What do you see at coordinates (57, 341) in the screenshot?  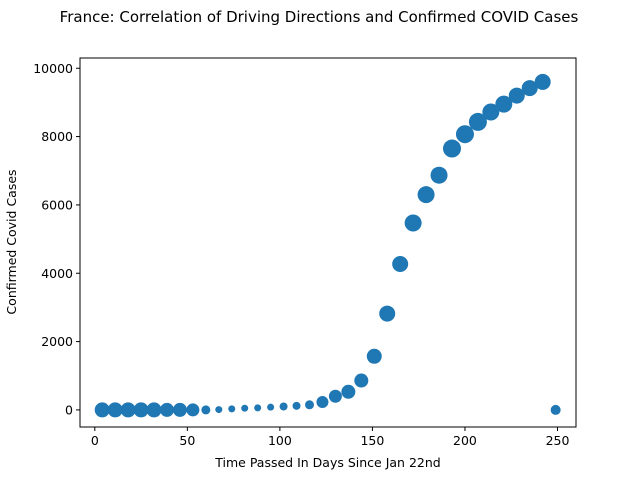 I see `y-tick-label-1: 2000` at bounding box center [57, 341].